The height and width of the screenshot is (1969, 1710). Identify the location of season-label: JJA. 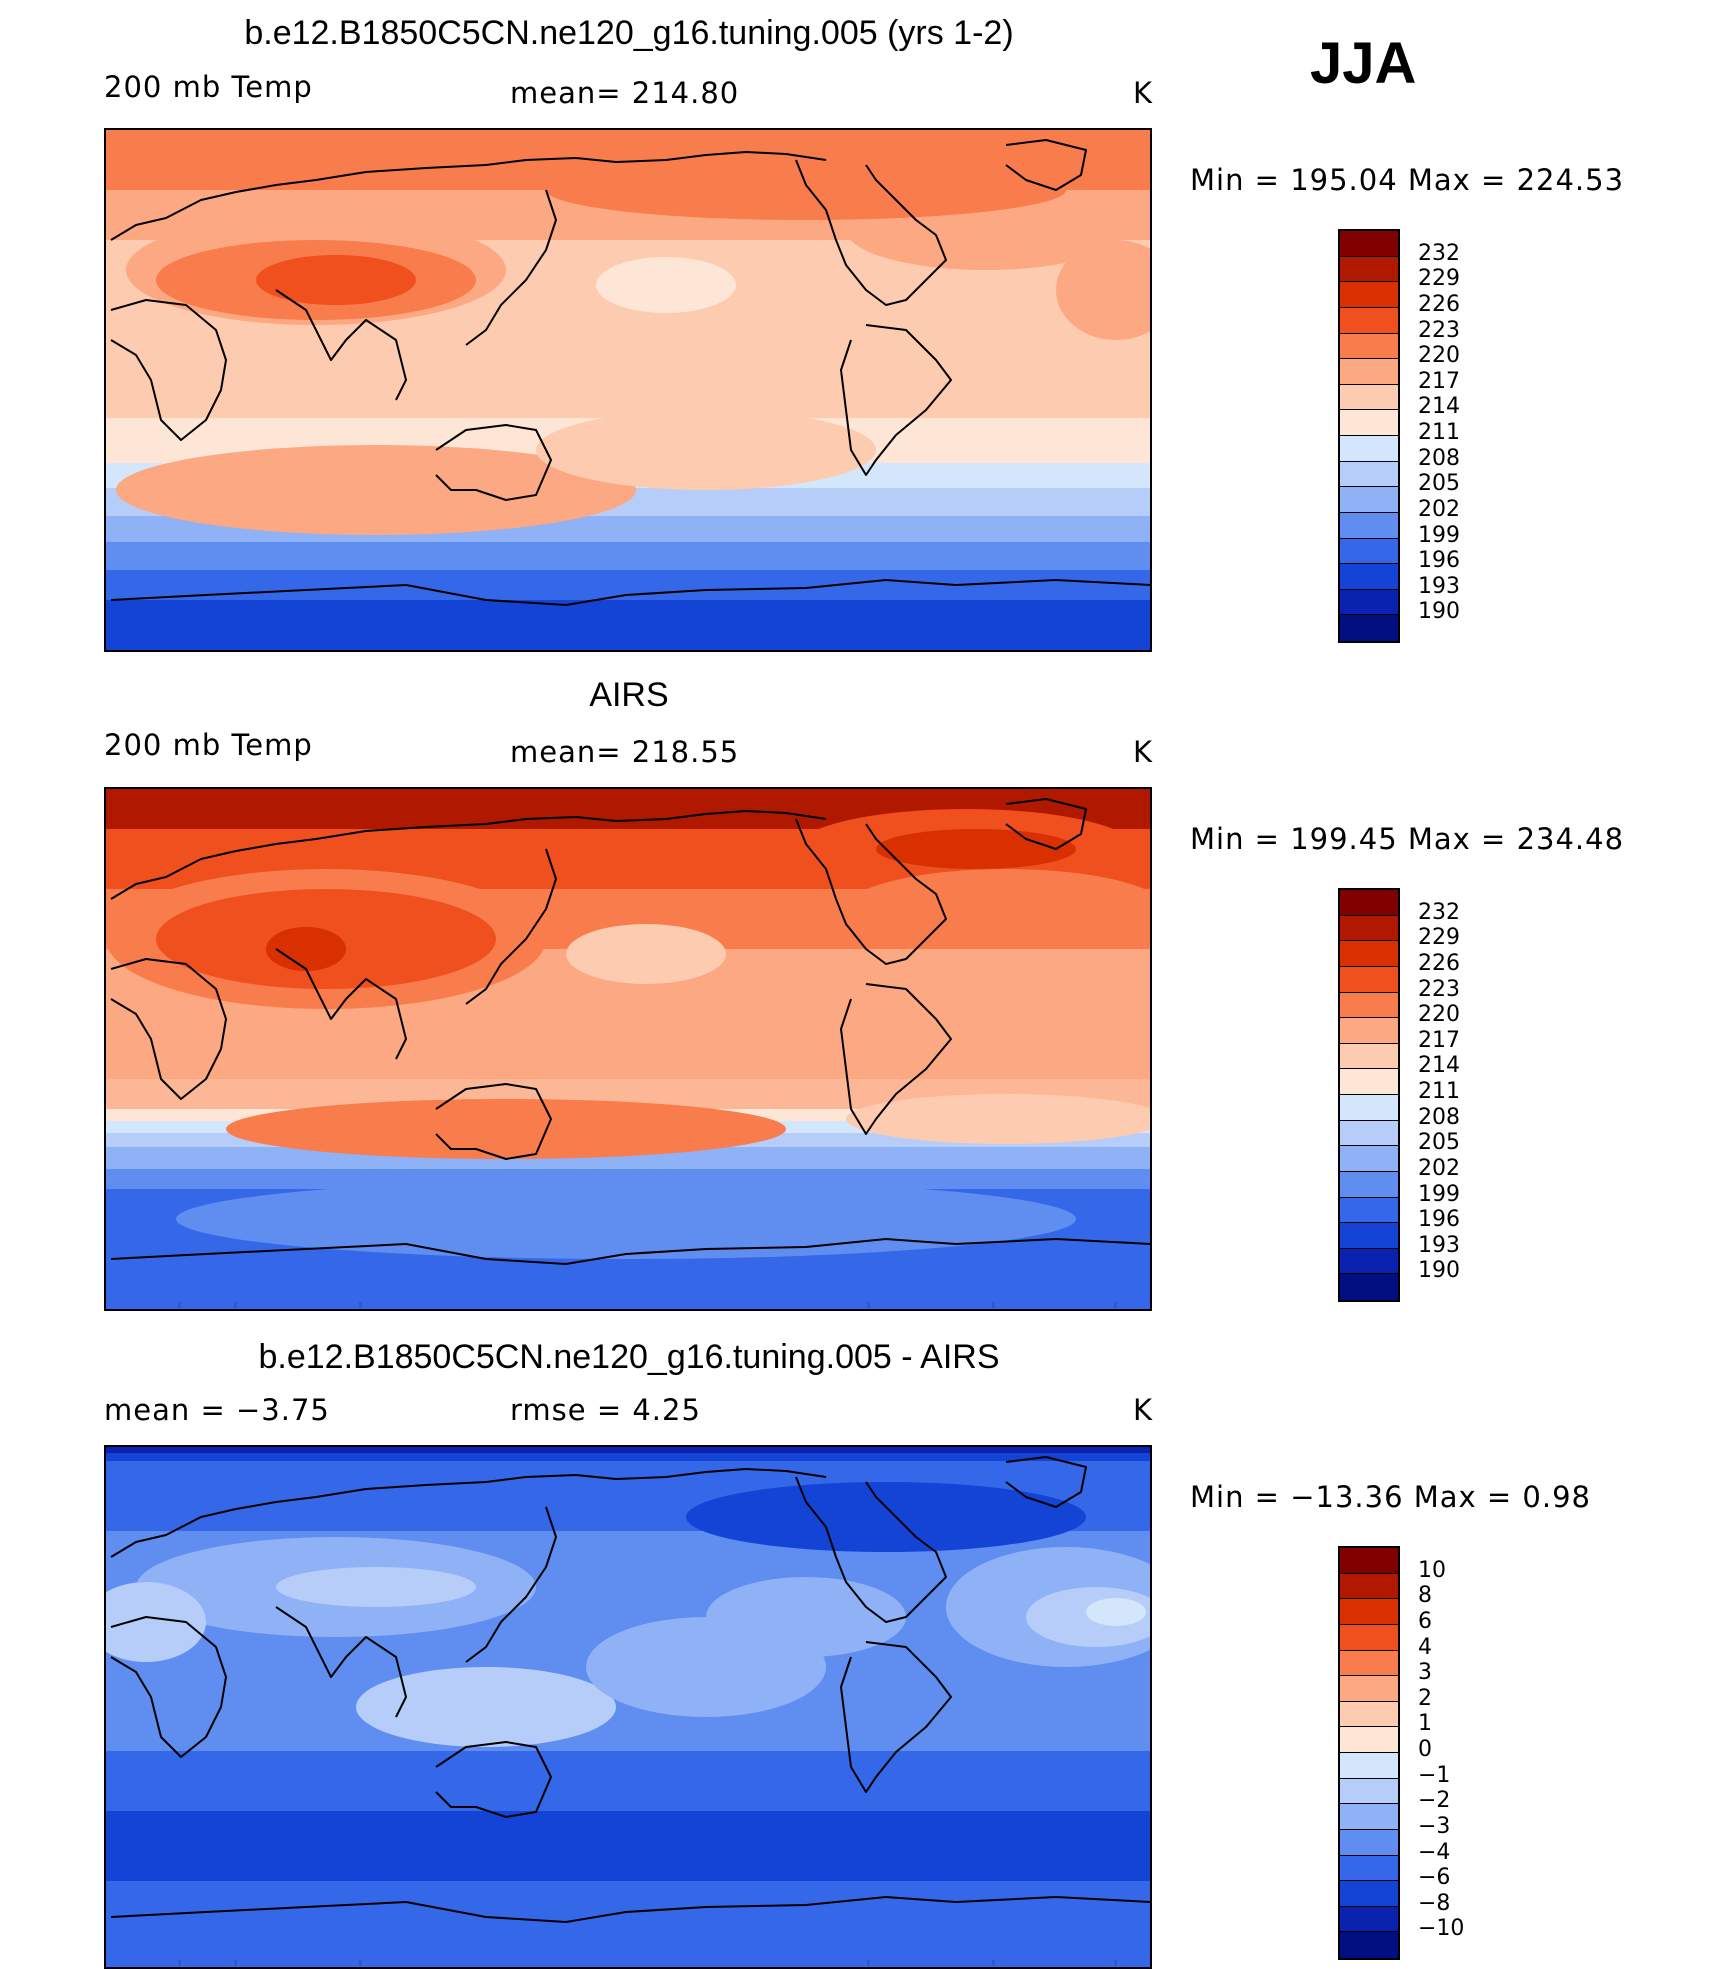
(1363, 63).